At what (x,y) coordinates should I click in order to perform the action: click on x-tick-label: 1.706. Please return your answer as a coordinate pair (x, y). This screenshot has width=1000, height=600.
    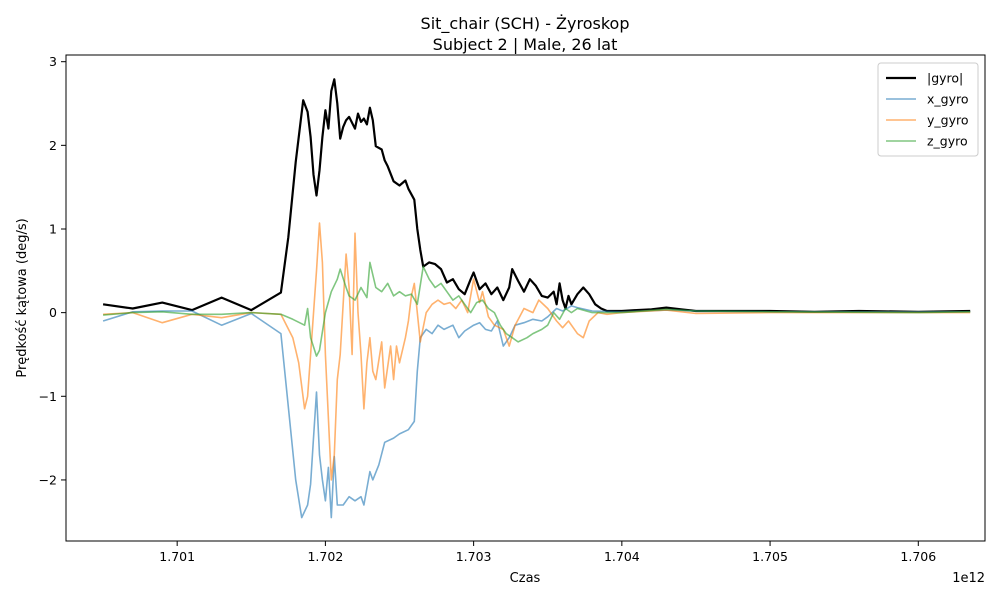
    Looking at the image, I should click on (918, 556).